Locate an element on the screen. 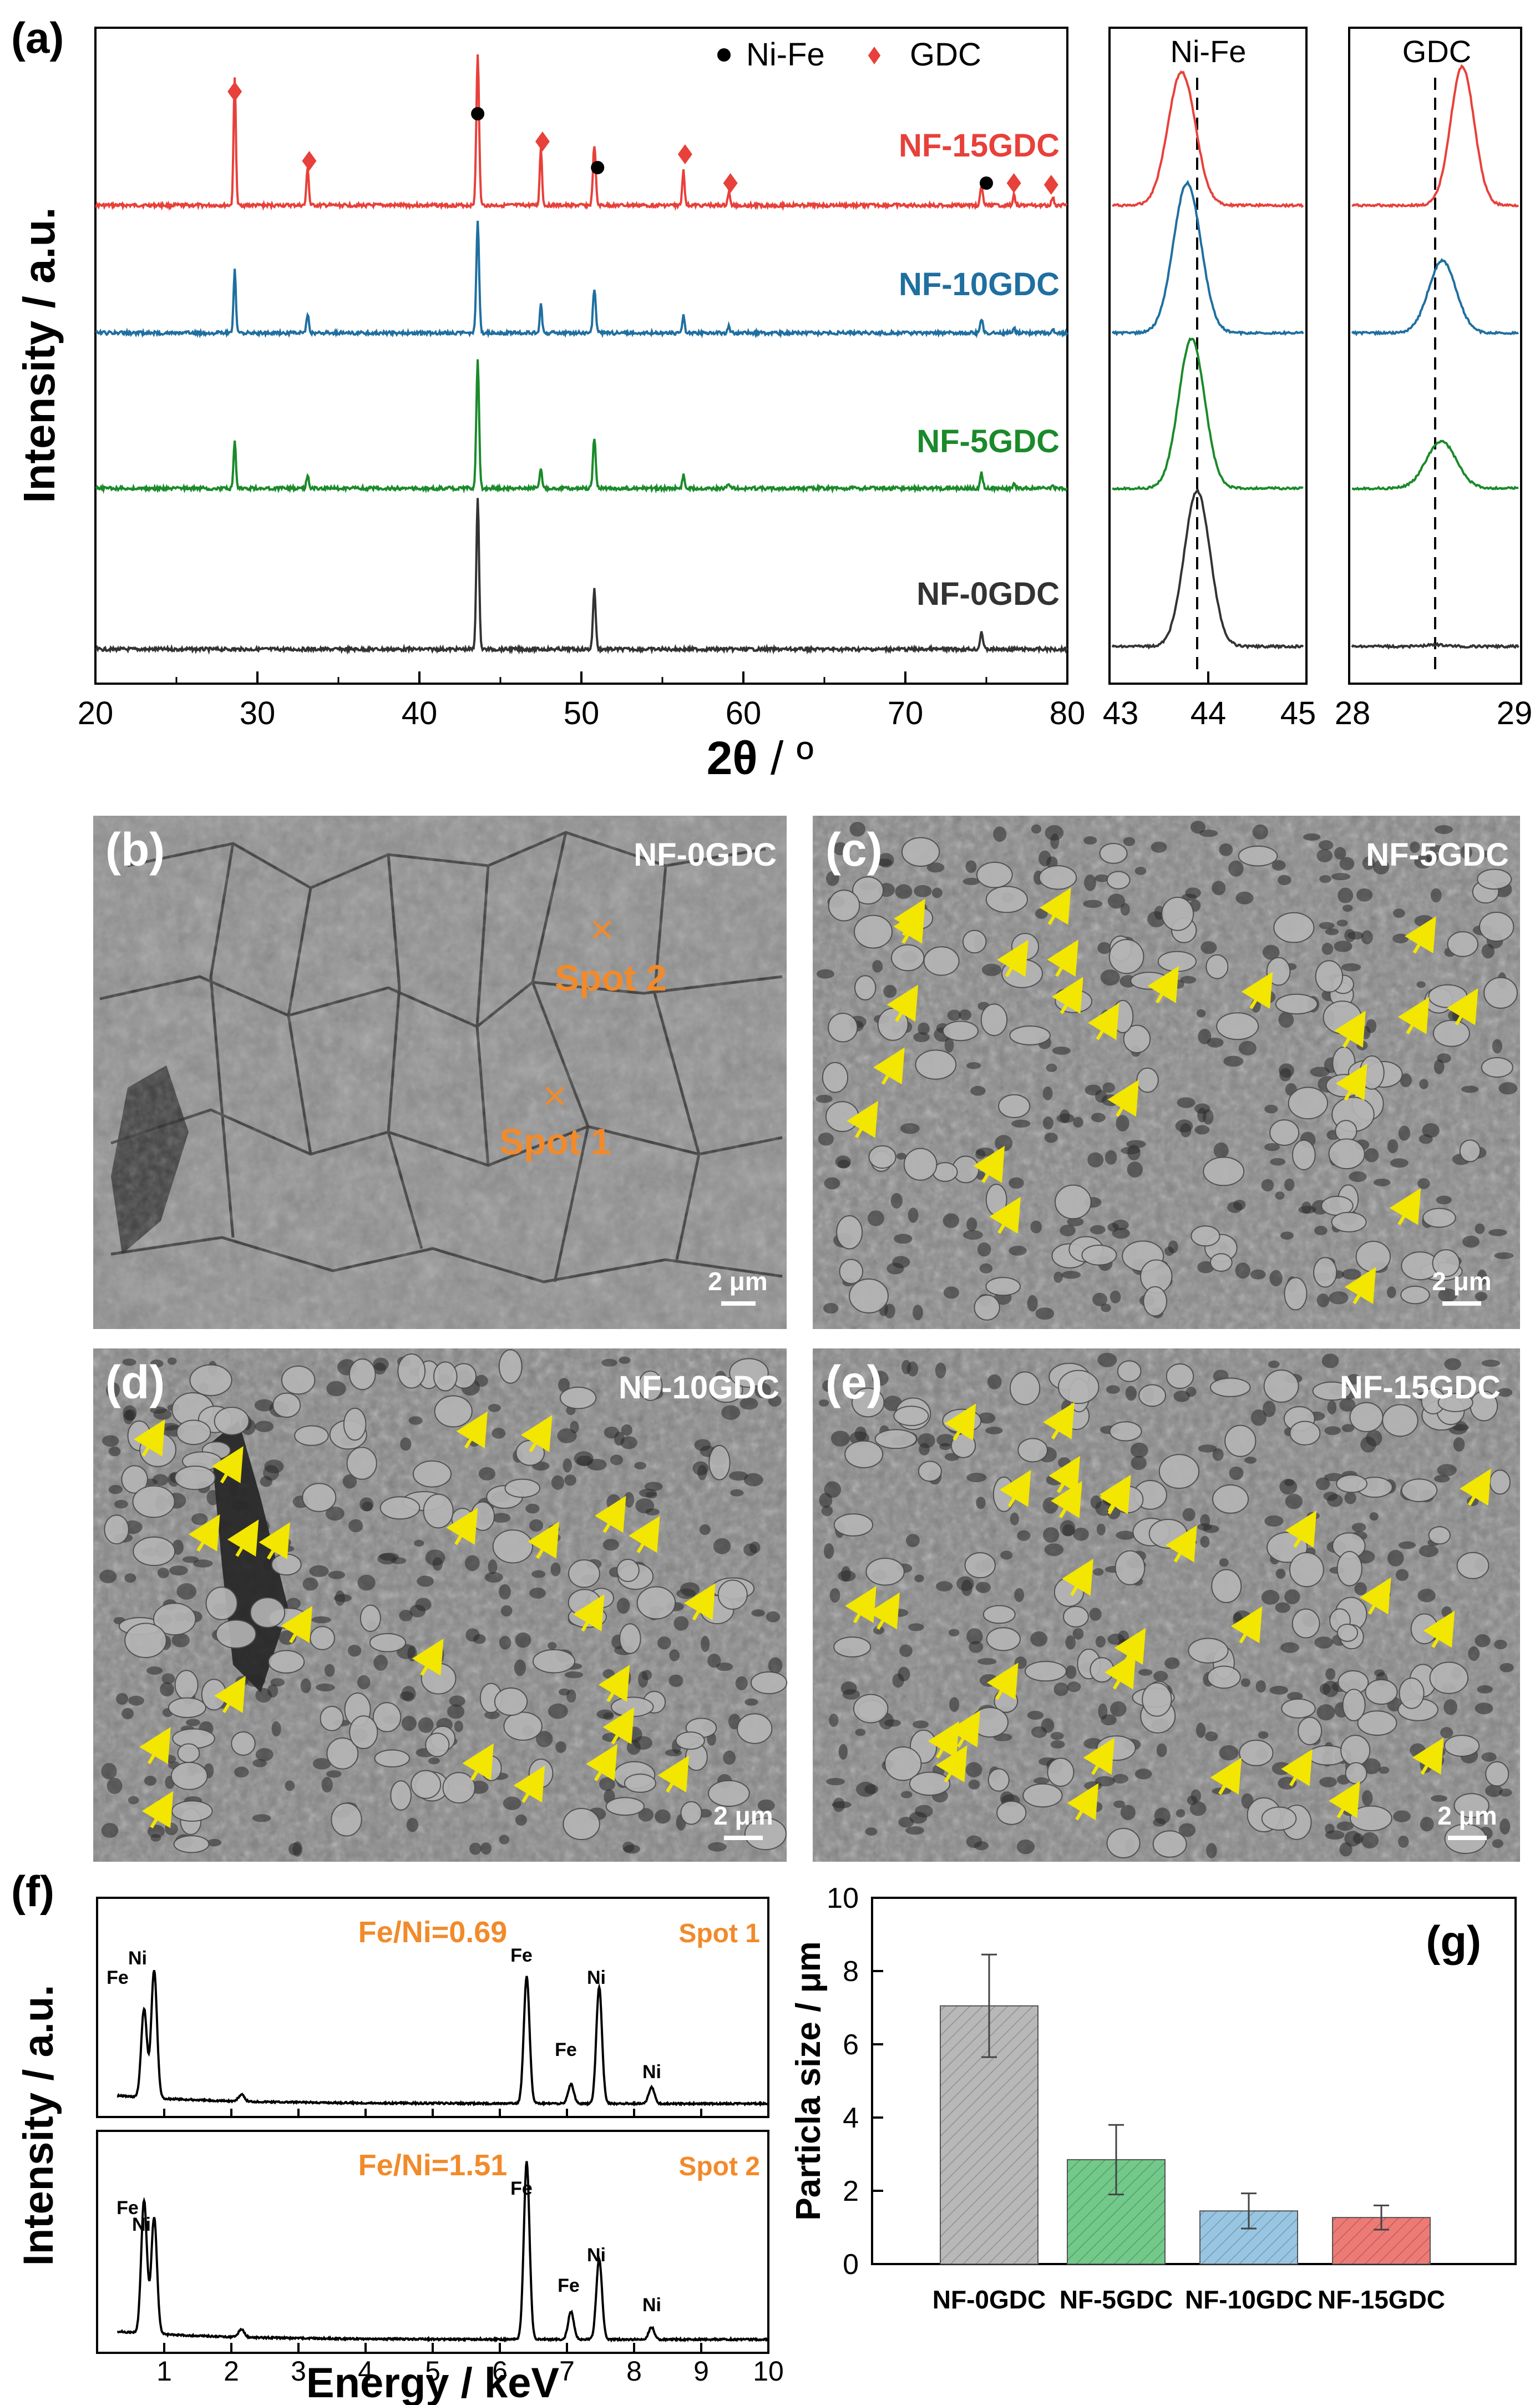 This screenshot has height=2405, width=1540. sem-e-title: NF-15GDC is located at coordinates (1420, 1388).